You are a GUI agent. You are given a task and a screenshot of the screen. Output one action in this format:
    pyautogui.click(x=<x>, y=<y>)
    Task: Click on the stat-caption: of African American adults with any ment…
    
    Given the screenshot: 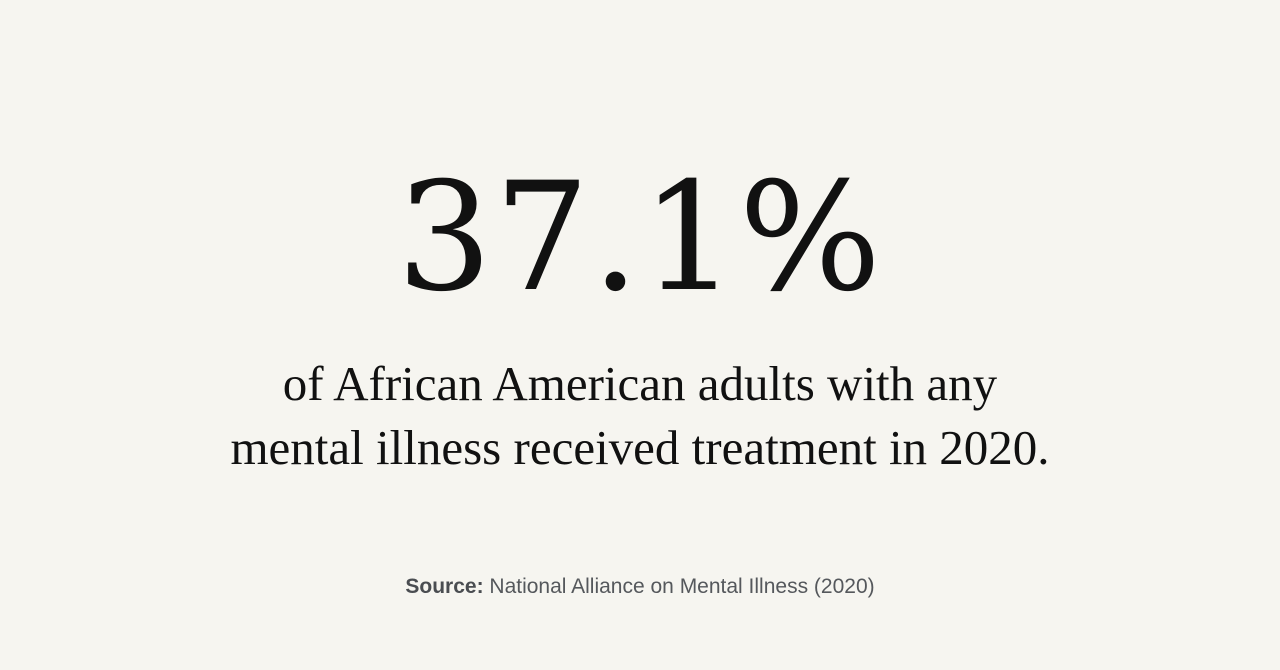 What is the action you would take?
    pyautogui.click(x=640, y=416)
    